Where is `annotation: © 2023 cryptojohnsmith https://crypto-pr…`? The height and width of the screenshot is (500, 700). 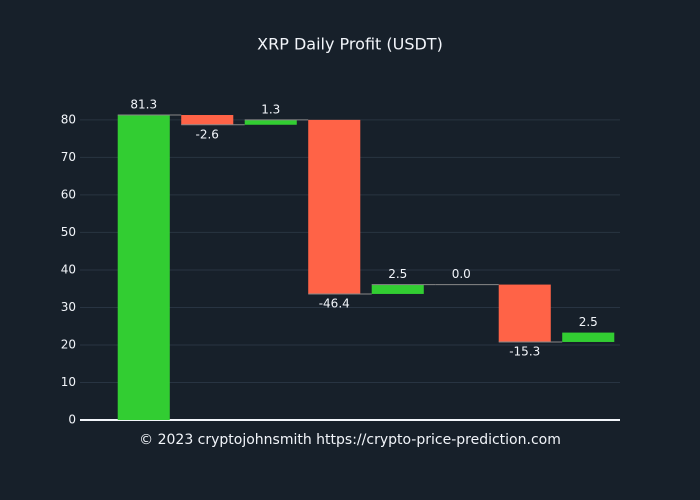 annotation: © 2023 cryptojohnsmith https://crypto-pr… is located at coordinates (350, 440).